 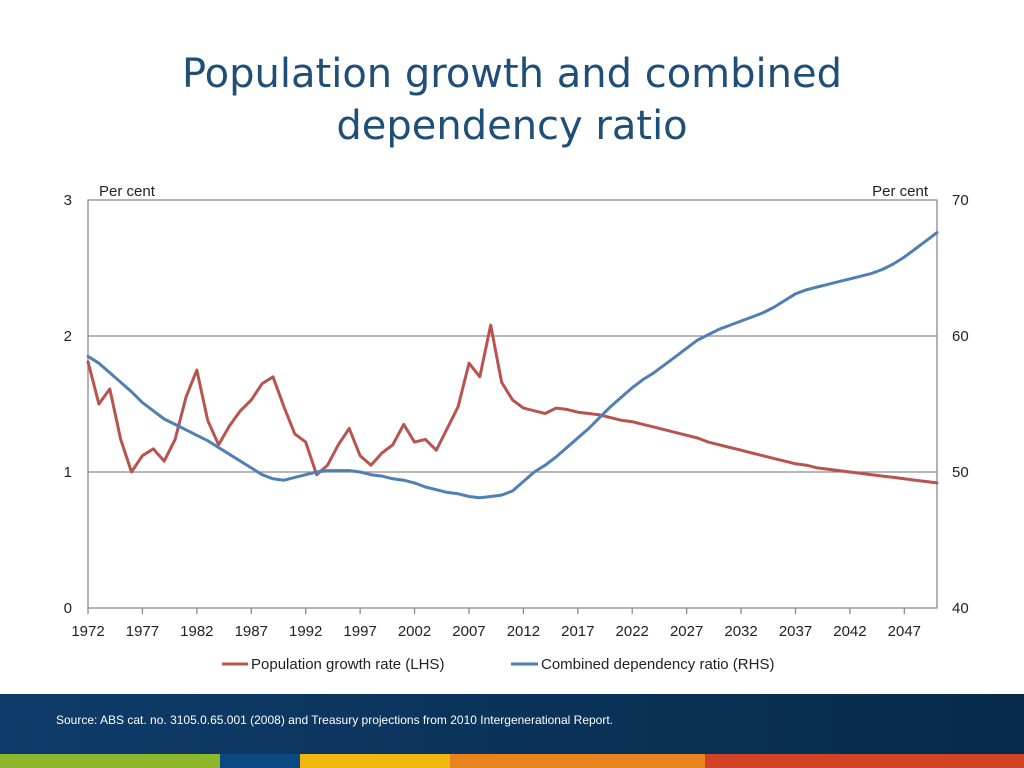 What do you see at coordinates (414, 631) in the screenshot?
I see `x-tick-label: 2002` at bounding box center [414, 631].